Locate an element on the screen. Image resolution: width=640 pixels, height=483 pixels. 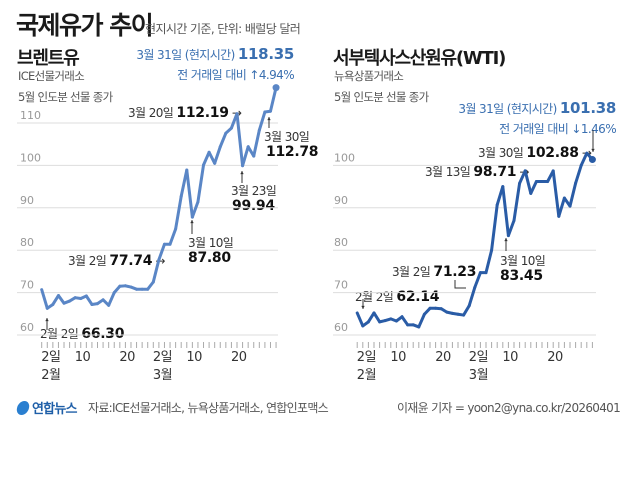
wti-month-label: 3월 is located at coordinates (478, 375).